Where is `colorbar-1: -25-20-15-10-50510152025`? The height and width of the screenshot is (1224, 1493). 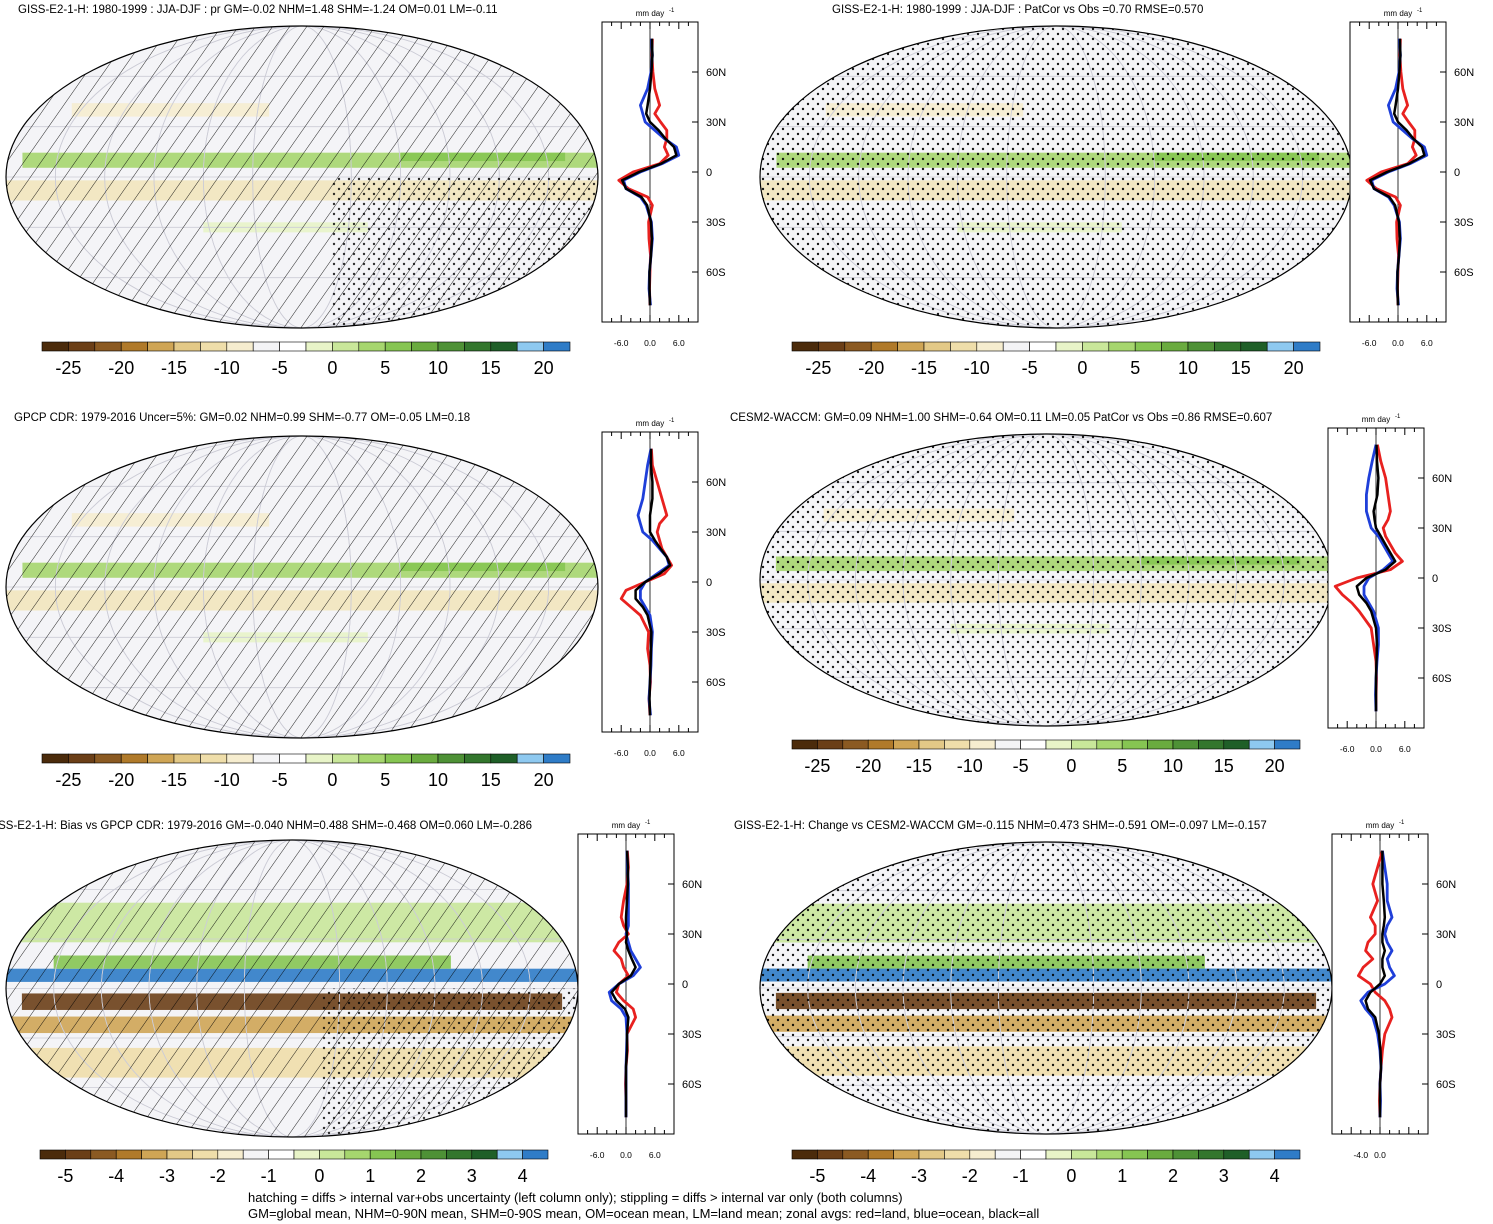 colorbar-1: -25-20-15-10-50510152025 is located at coordinates (306, 359).